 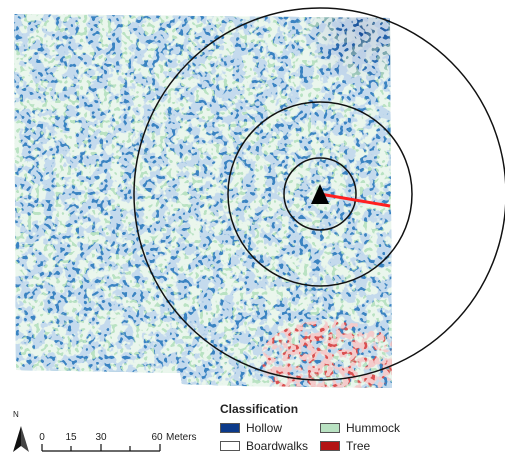 What do you see at coordinates (21, 439) in the screenshot?
I see `north-arrow-icon` at bounding box center [21, 439].